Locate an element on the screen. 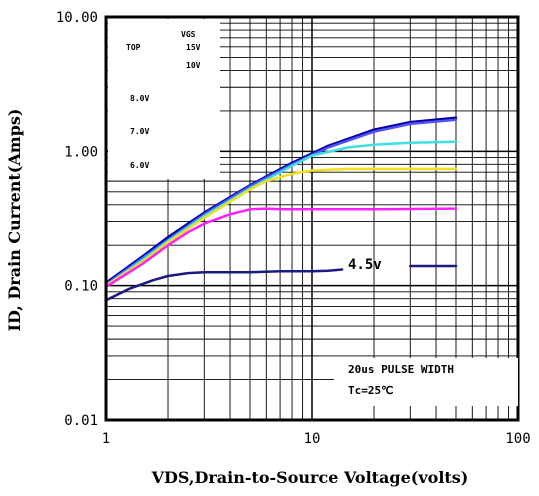  legend-top-label: TOP is located at coordinates (133, 47).